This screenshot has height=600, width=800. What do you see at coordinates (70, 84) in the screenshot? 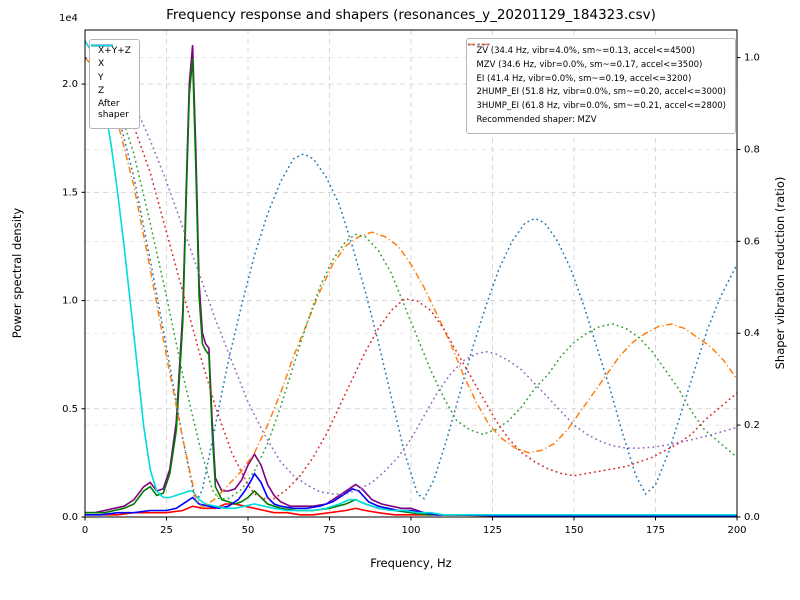
I see `y-left-tick-label: 2.0` at bounding box center [70, 84].